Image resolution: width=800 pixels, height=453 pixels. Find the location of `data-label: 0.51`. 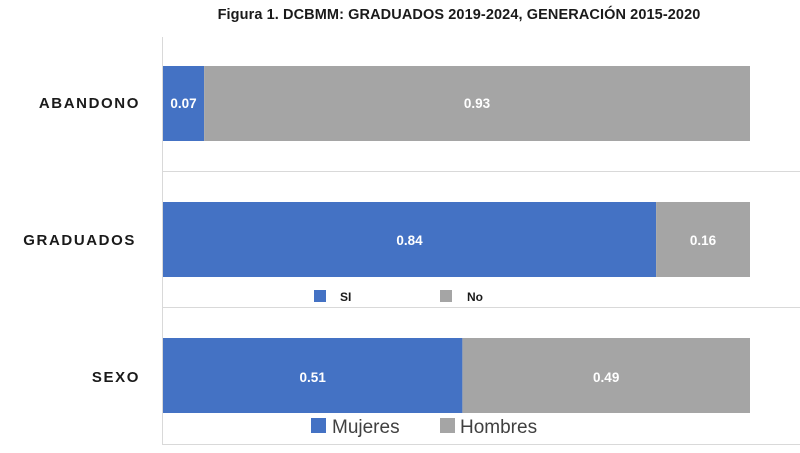

data-label: 0.51 is located at coordinates (313, 377).